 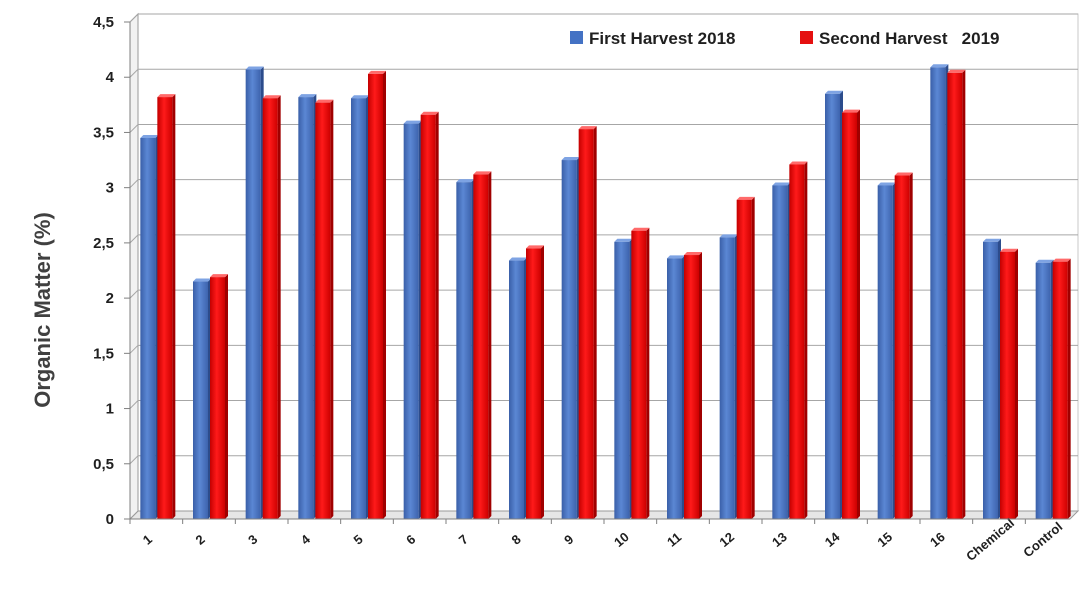 I want to click on x-tick-label: 2, so click(x=200, y=539).